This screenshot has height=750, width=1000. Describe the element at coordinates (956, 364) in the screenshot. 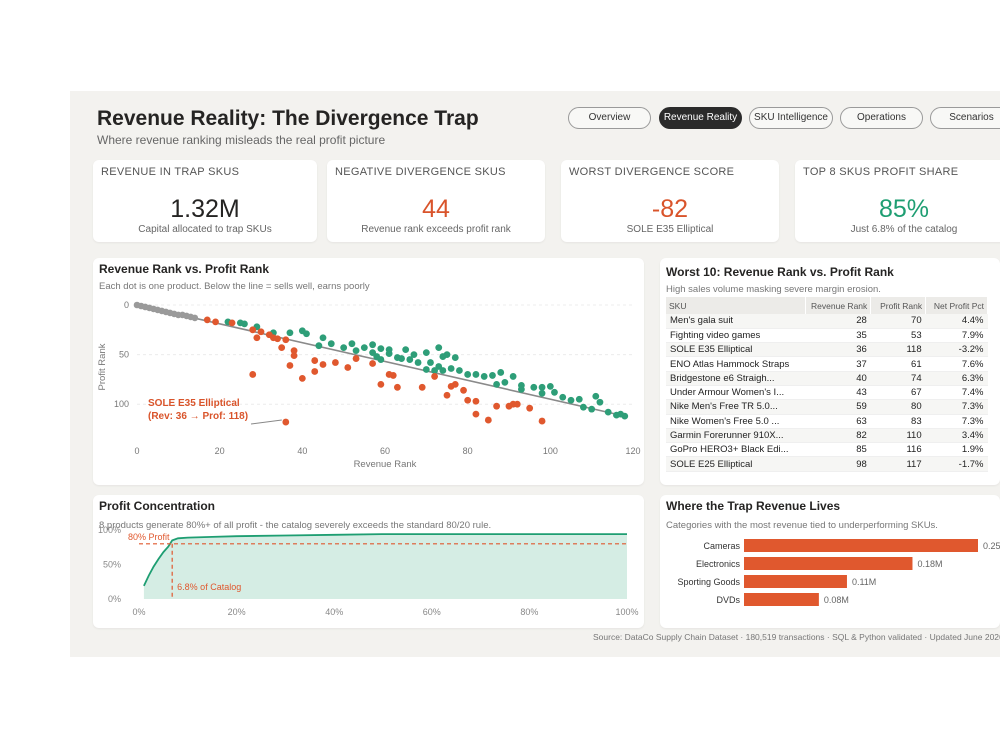

I see `cell-net-profit-pct: 7.6%` at that location.